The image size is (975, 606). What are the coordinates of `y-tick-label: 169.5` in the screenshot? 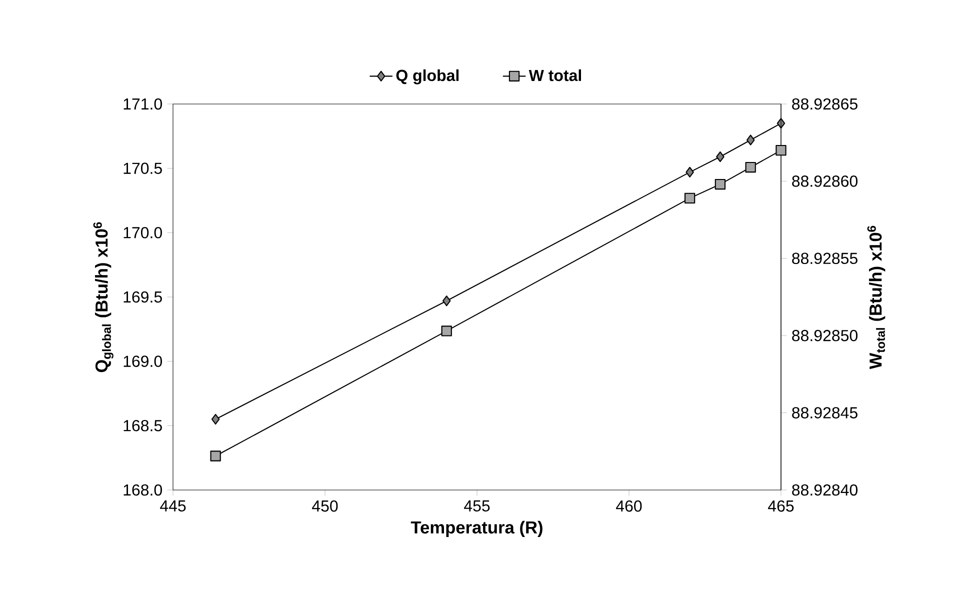 It's located at (143, 297).